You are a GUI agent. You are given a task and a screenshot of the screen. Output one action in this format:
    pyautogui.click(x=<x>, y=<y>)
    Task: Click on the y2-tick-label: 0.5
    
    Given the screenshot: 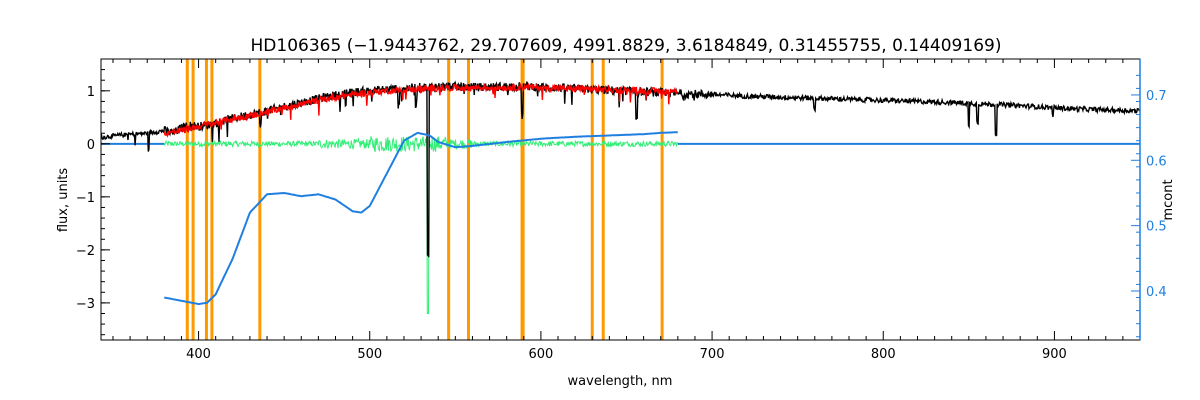 What is the action you would take?
    pyautogui.click(x=1156, y=227)
    